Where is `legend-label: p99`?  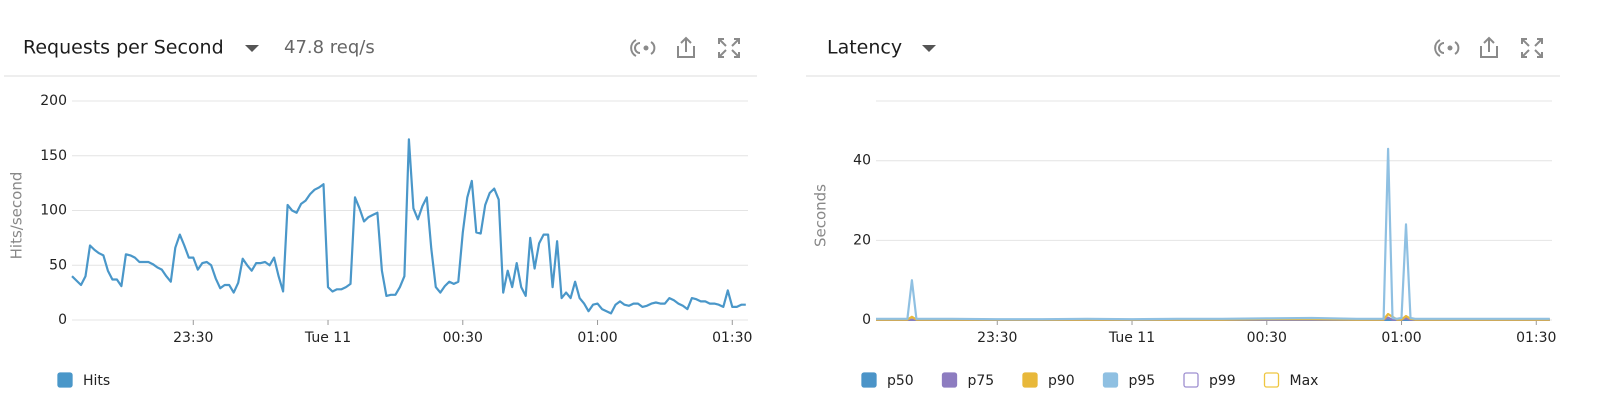
legend-label: p99 is located at coordinates (1222, 381).